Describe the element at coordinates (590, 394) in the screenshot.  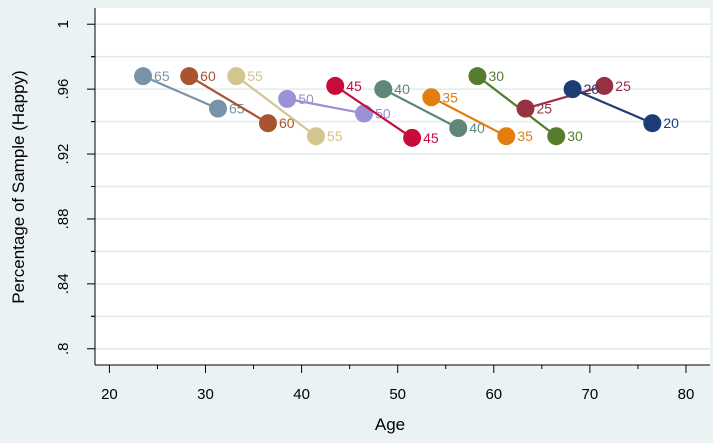
I see `x-tick-label: 70` at that location.